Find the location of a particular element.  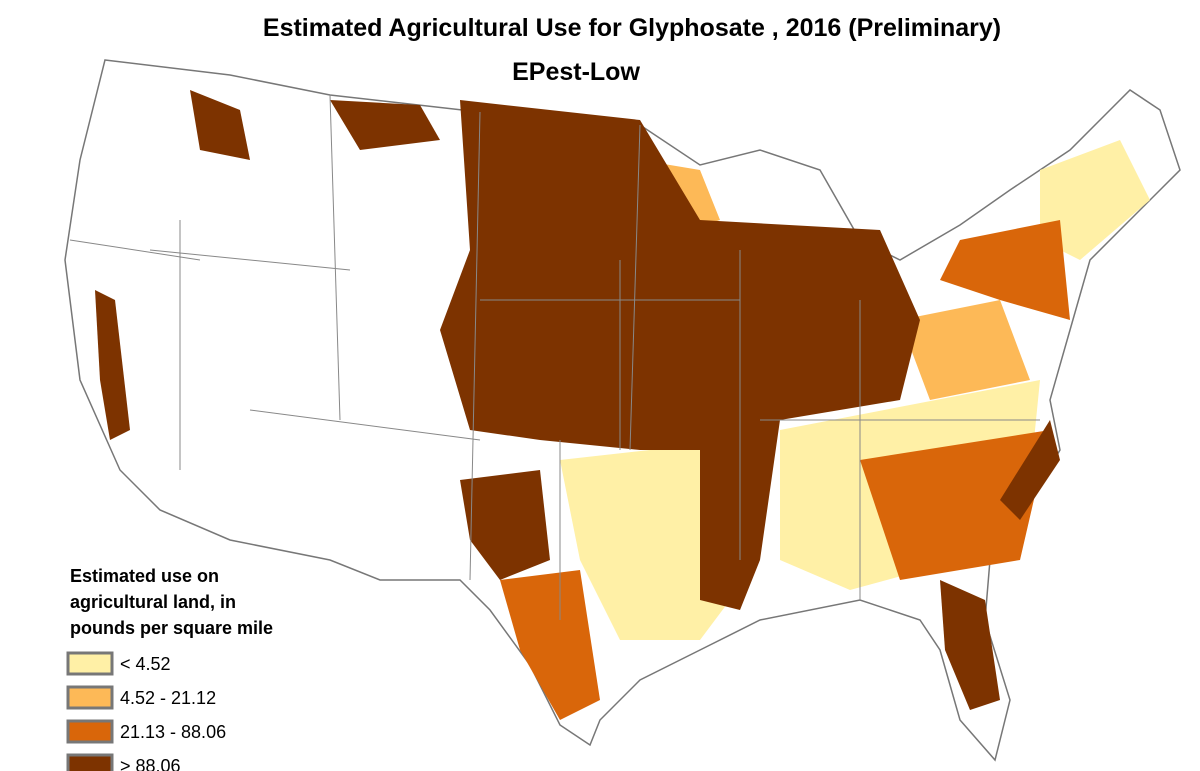

legend-label: > 88.06 is located at coordinates (150, 763).